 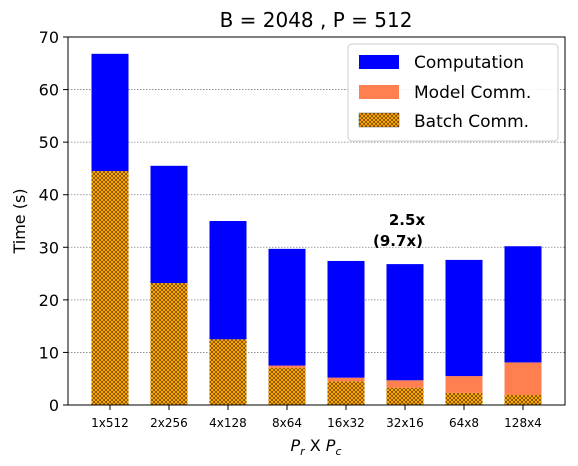 What do you see at coordinates (49, 195) in the screenshot?
I see `y-tick-label: 40` at bounding box center [49, 195].